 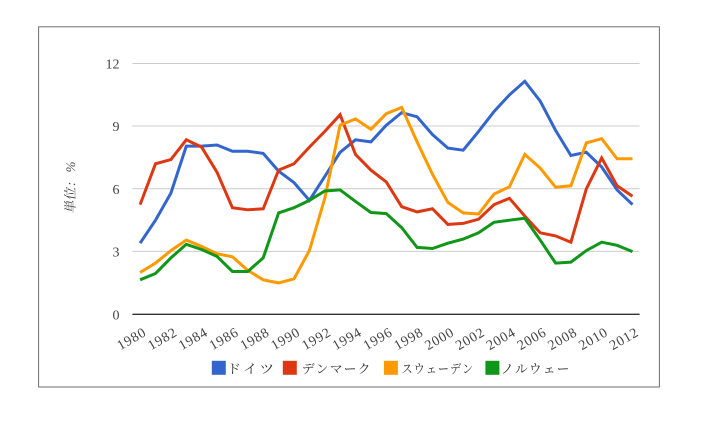 I want to click on svg-text: 12, so click(x=113, y=65).